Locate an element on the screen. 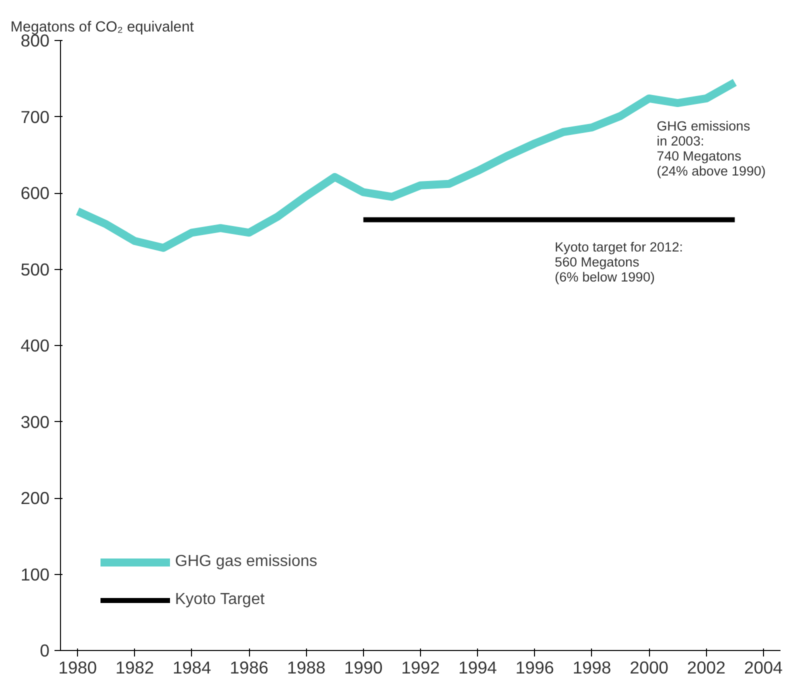 The image size is (804, 681). y-tick-label: 600 is located at coordinates (35, 193).